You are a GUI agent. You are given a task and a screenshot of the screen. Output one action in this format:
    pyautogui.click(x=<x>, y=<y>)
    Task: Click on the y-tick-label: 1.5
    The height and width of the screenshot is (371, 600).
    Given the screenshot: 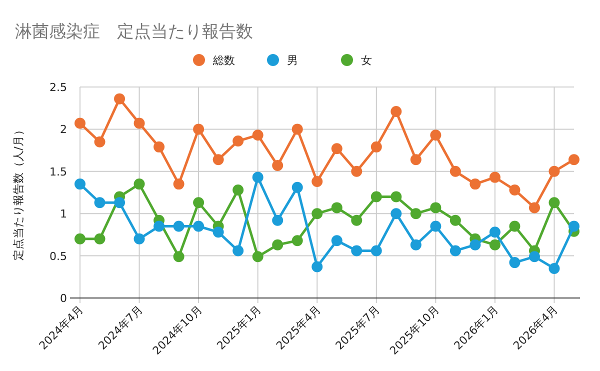 What is the action you would take?
    pyautogui.click(x=58, y=171)
    